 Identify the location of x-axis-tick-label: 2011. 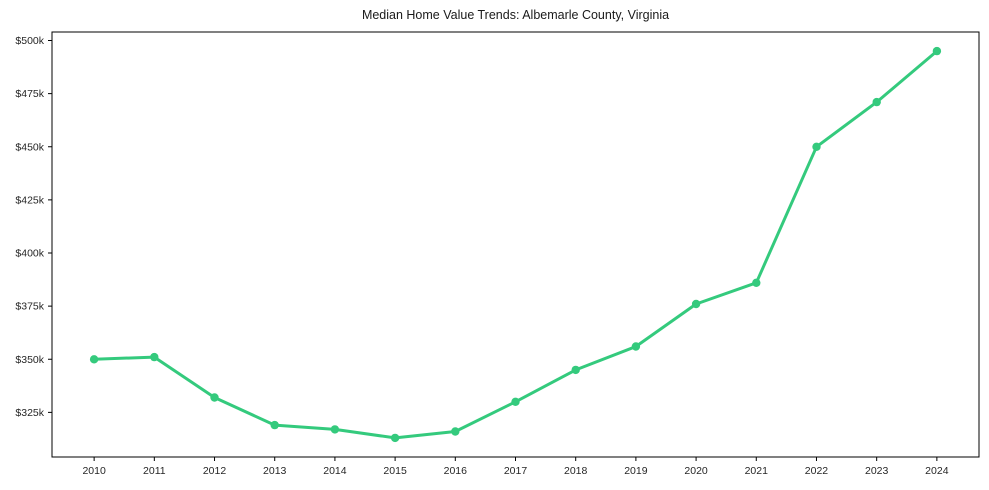
(154, 471).